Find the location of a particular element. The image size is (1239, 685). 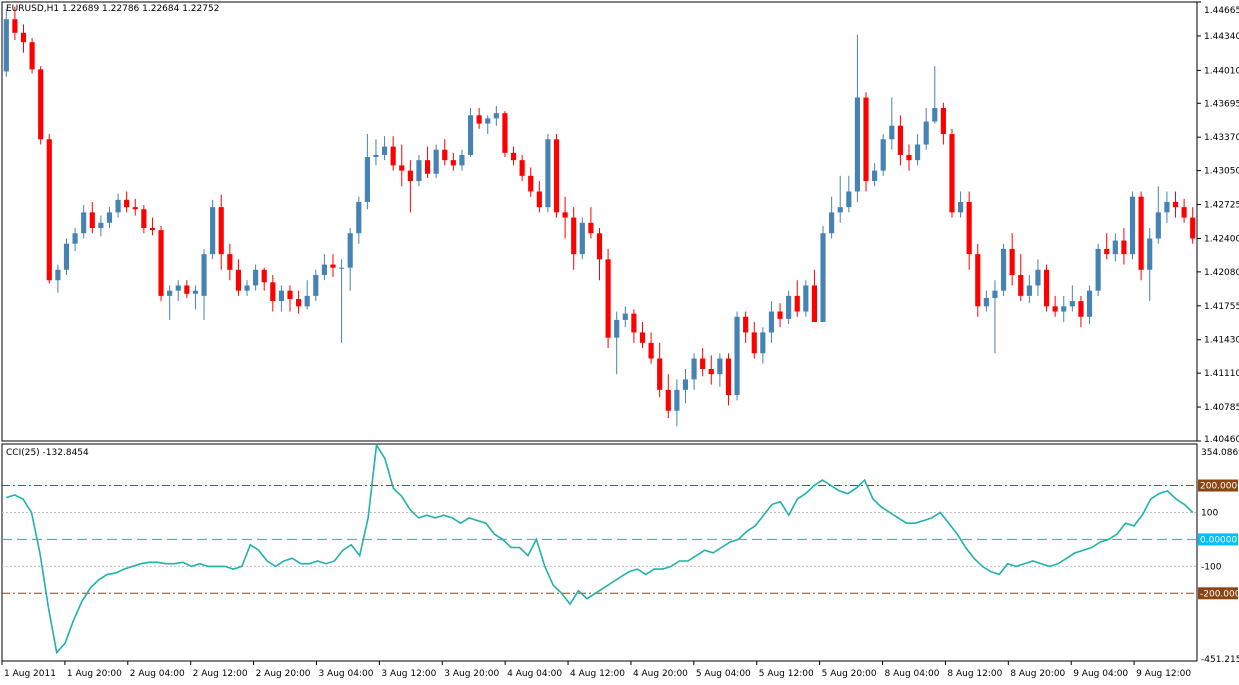

price-tick-label: 1.40785 is located at coordinates (1221, 408).